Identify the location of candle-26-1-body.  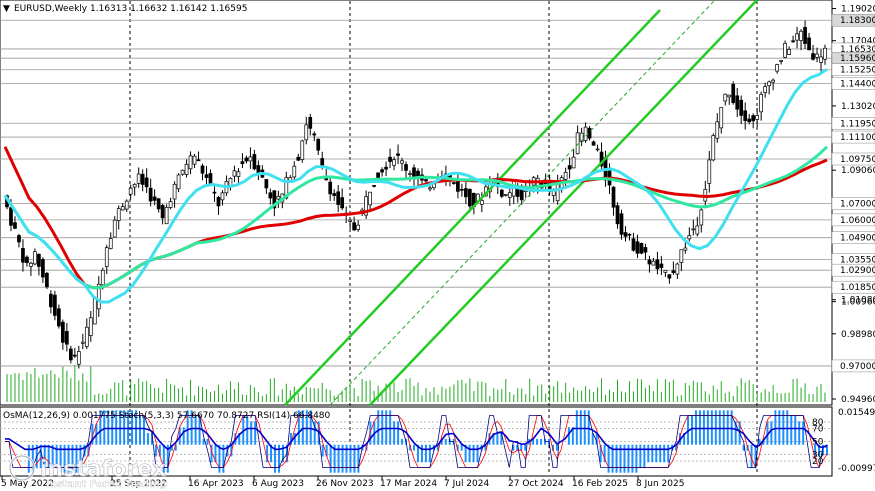
(210, 178).